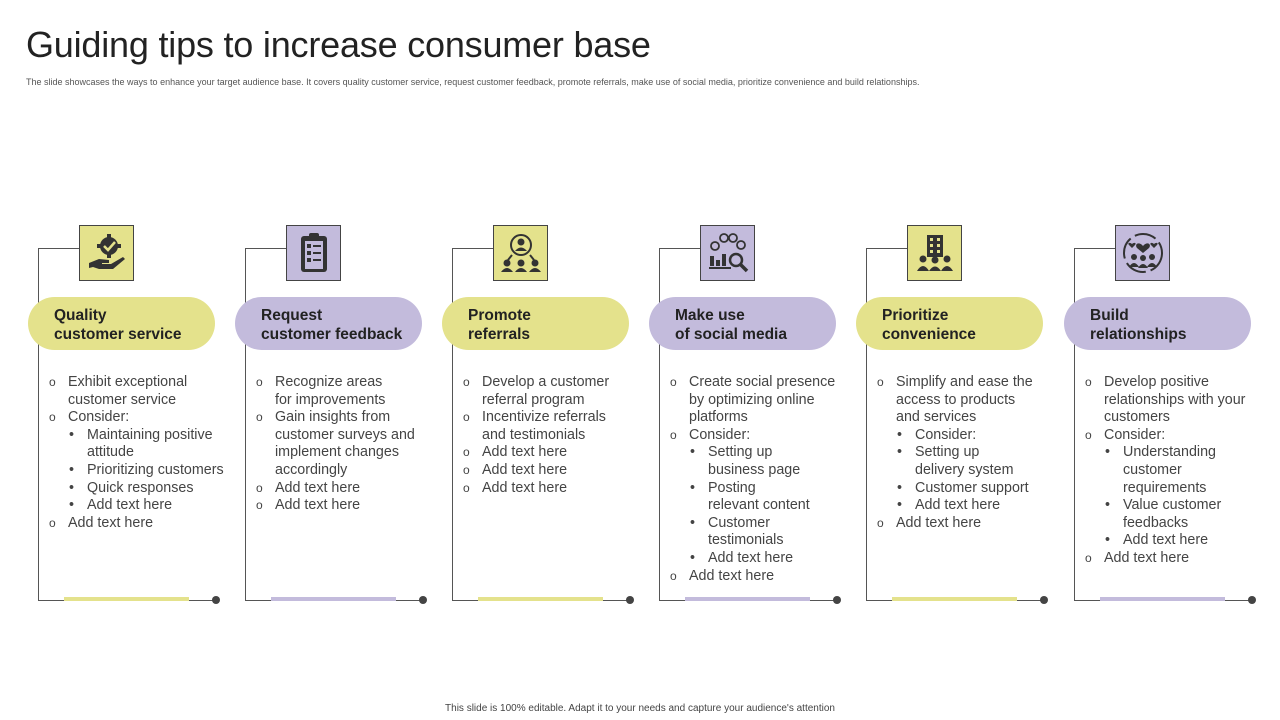  I want to click on sub-list-item: business page, so click(754, 469).